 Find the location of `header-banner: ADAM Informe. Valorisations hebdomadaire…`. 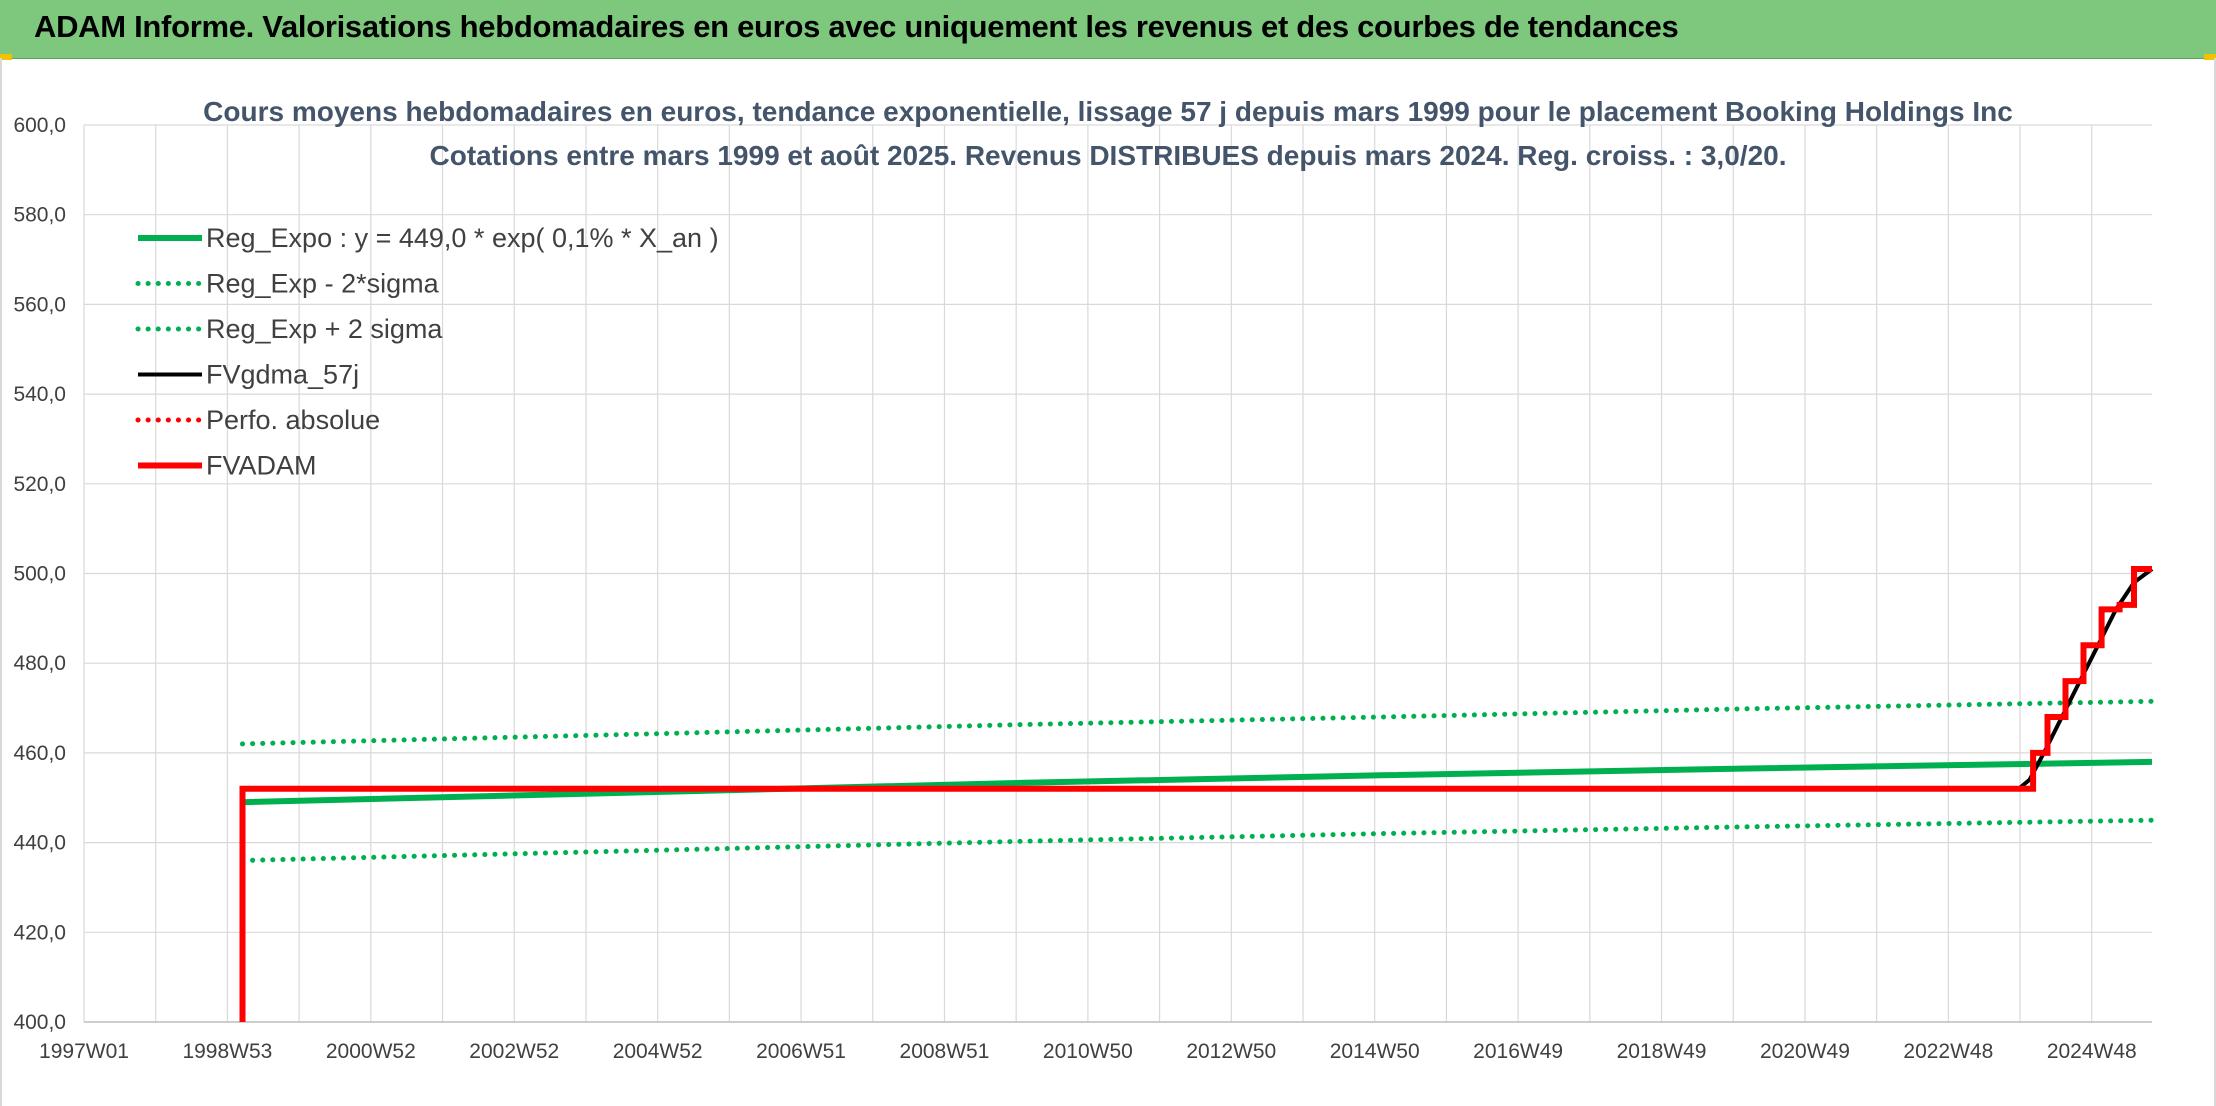

header-banner: ADAM Informe. Valorisations hebdomadaire… is located at coordinates (1108, 29).